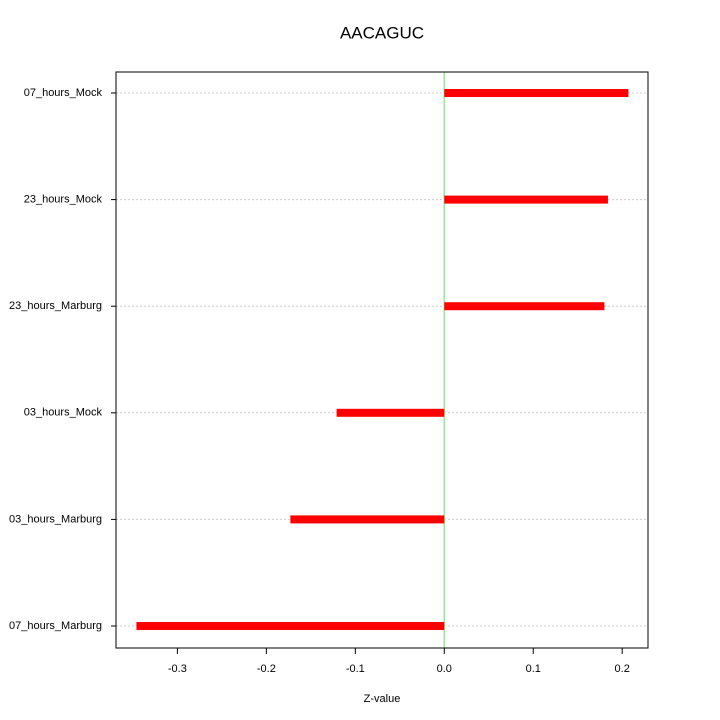  Describe the element at coordinates (444, 669) in the screenshot. I see `x-tick-label: 0.0` at that location.